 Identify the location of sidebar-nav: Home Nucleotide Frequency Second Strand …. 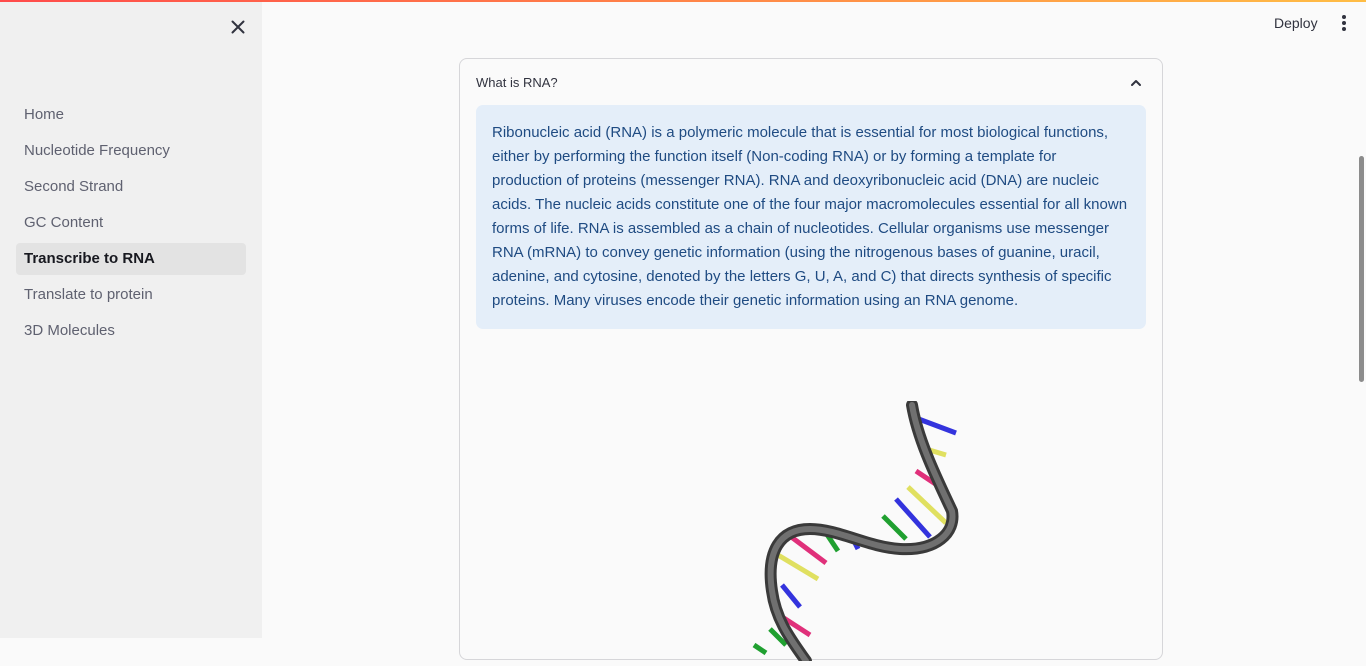
(131, 225).